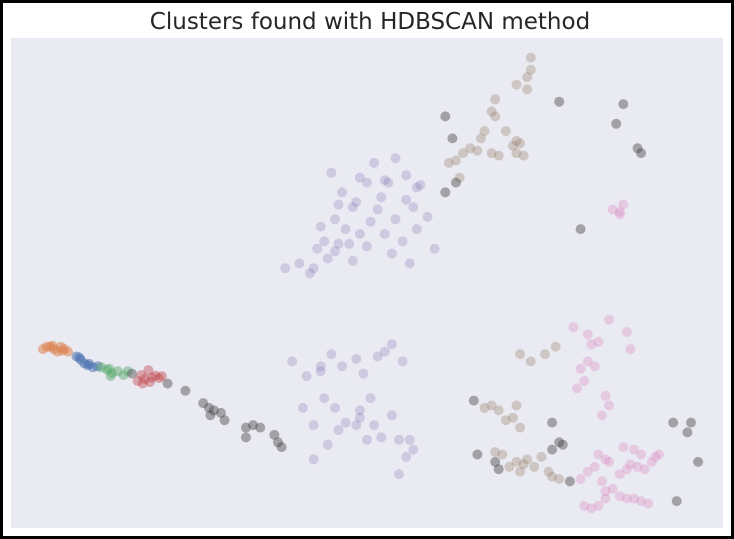 This screenshot has width=734, height=539. Describe the element at coordinates (427, 216) in the screenshot. I see `scatter-point-s4-p17` at that location.